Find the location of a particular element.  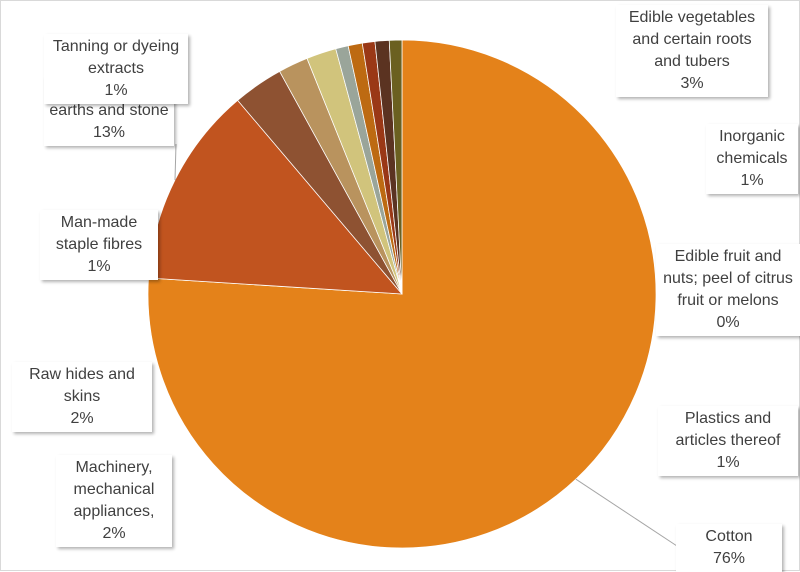

leader-line-cotton is located at coordinates (628, 513).